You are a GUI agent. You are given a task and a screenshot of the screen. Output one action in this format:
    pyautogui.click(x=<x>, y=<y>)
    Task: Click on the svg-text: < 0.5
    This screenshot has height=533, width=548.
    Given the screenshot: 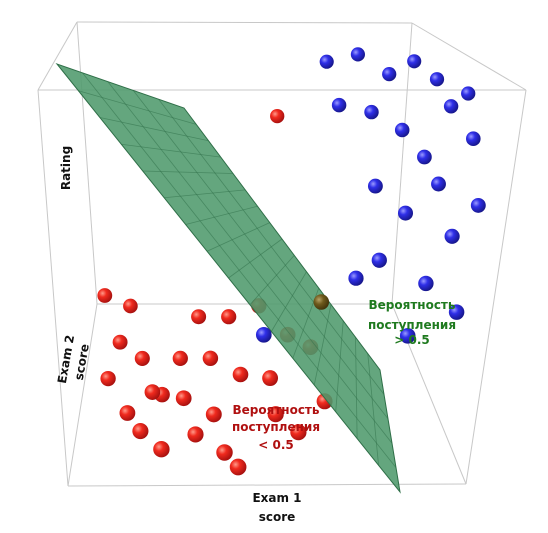 What is the action you would take?
    pyautogui.click(x=276, y=445)
    